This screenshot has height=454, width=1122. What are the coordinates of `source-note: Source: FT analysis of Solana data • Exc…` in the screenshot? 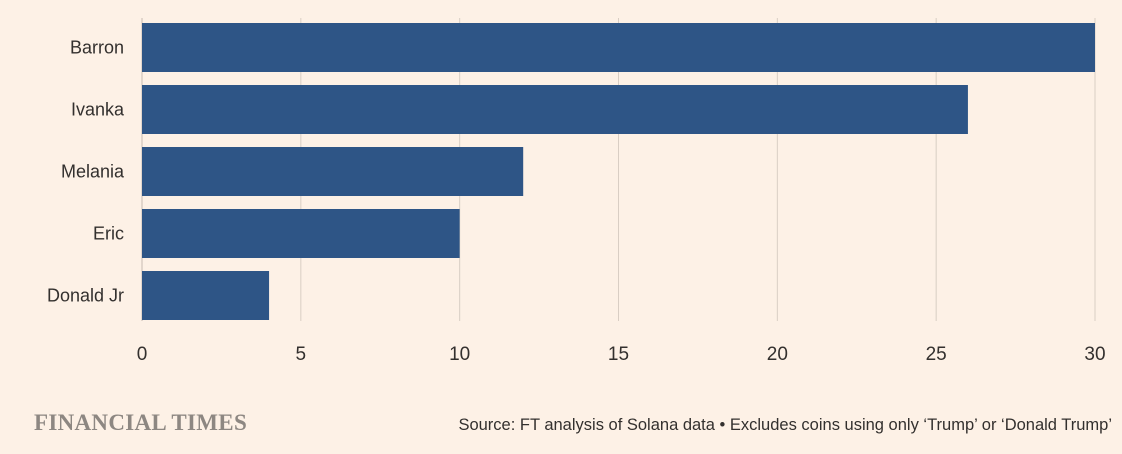 It's located at (785, 425).